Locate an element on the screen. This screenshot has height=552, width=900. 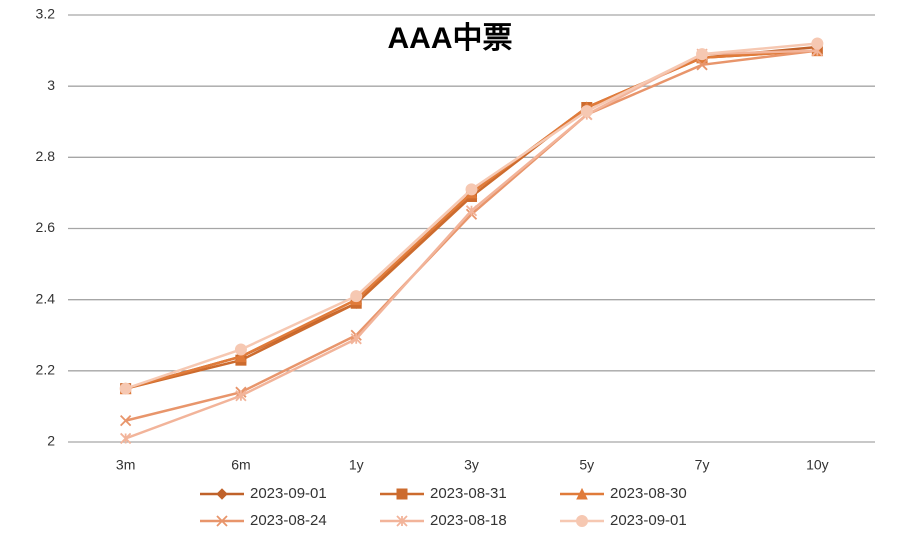
chart-title: AAA中票 is located at coordinates (450, 38).